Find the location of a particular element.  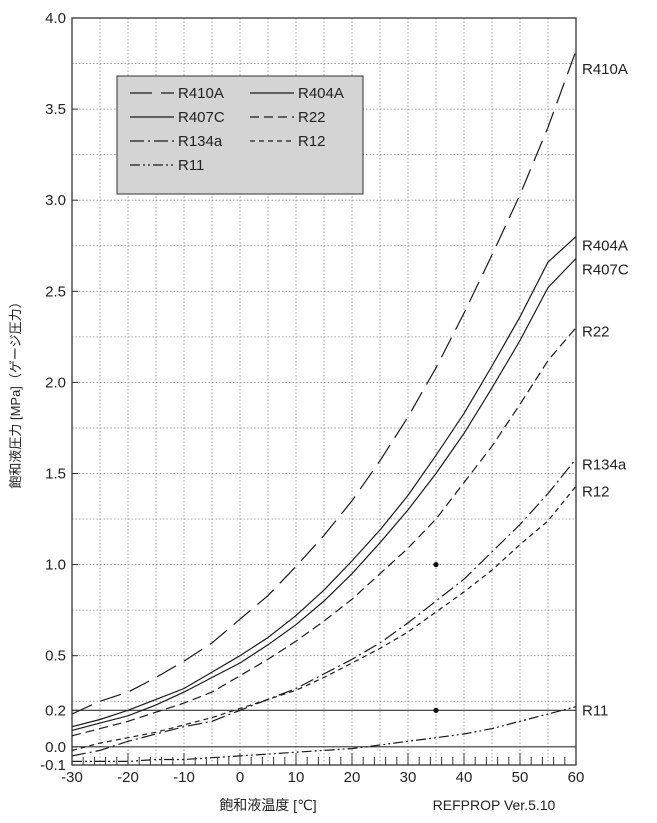

series-label-r12: R12 is located at coordinates (596, 492).